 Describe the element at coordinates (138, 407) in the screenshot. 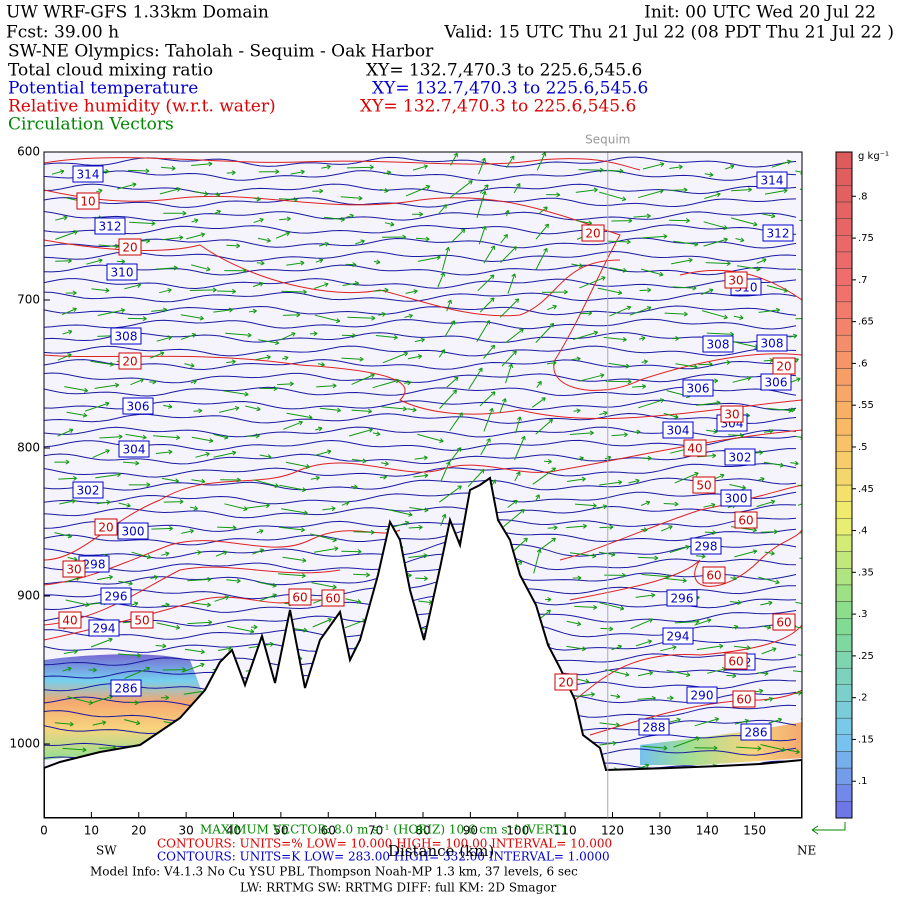

I see `contour-label: 306` at that location.